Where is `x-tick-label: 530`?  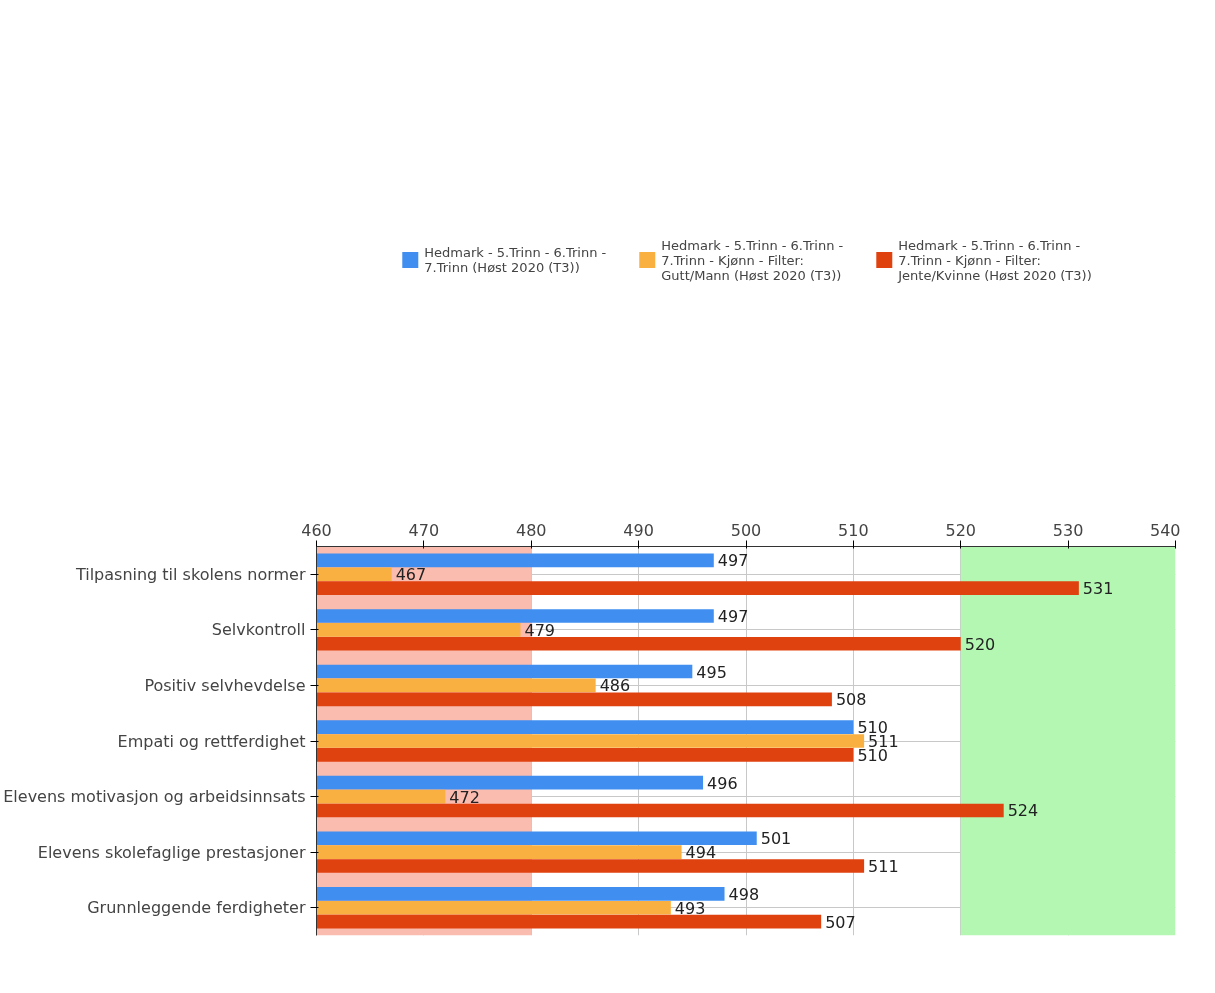 x-tick-label: 530 is located at coordinates (1068, 530).